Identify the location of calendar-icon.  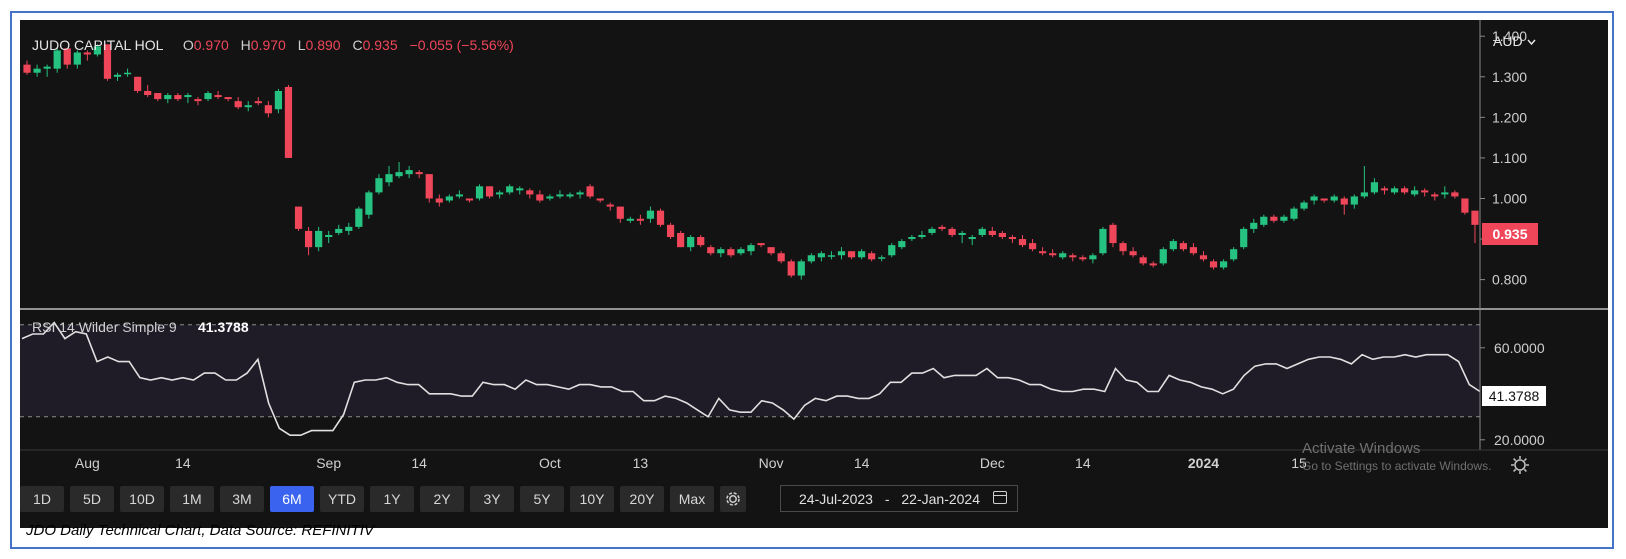
(1000, 497).